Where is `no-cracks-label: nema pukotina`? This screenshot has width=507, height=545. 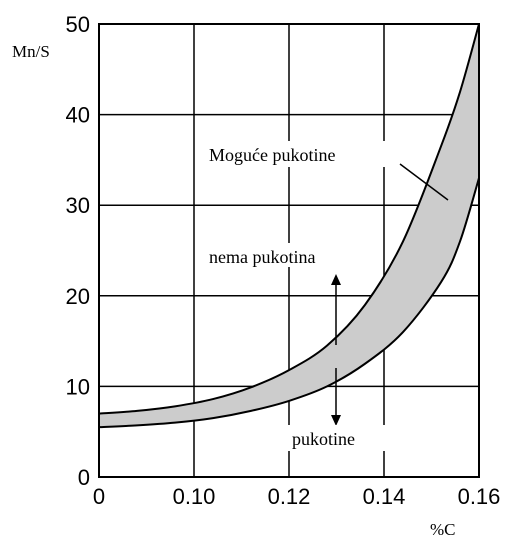 no-cracks-label: nema pukotina is located at coordinates (262, 257).